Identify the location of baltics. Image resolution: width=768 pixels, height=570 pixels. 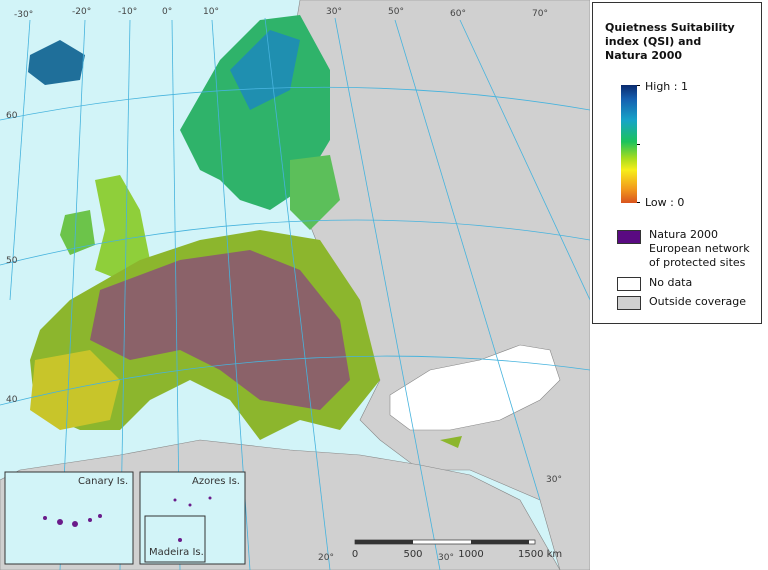
(315, 192).